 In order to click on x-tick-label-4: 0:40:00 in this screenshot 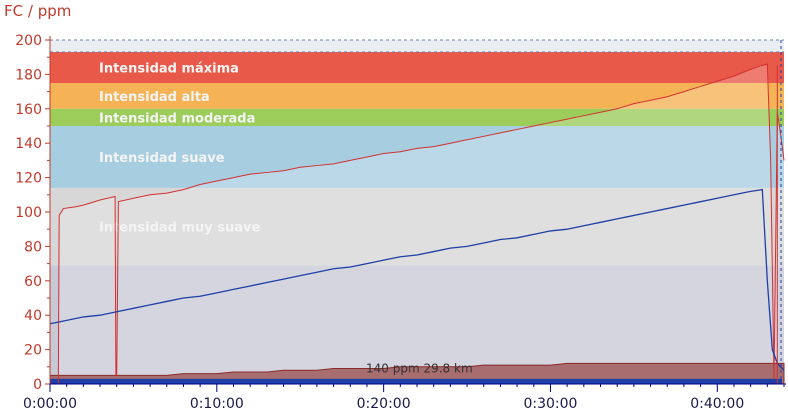, I will do `click(717, 404)`.